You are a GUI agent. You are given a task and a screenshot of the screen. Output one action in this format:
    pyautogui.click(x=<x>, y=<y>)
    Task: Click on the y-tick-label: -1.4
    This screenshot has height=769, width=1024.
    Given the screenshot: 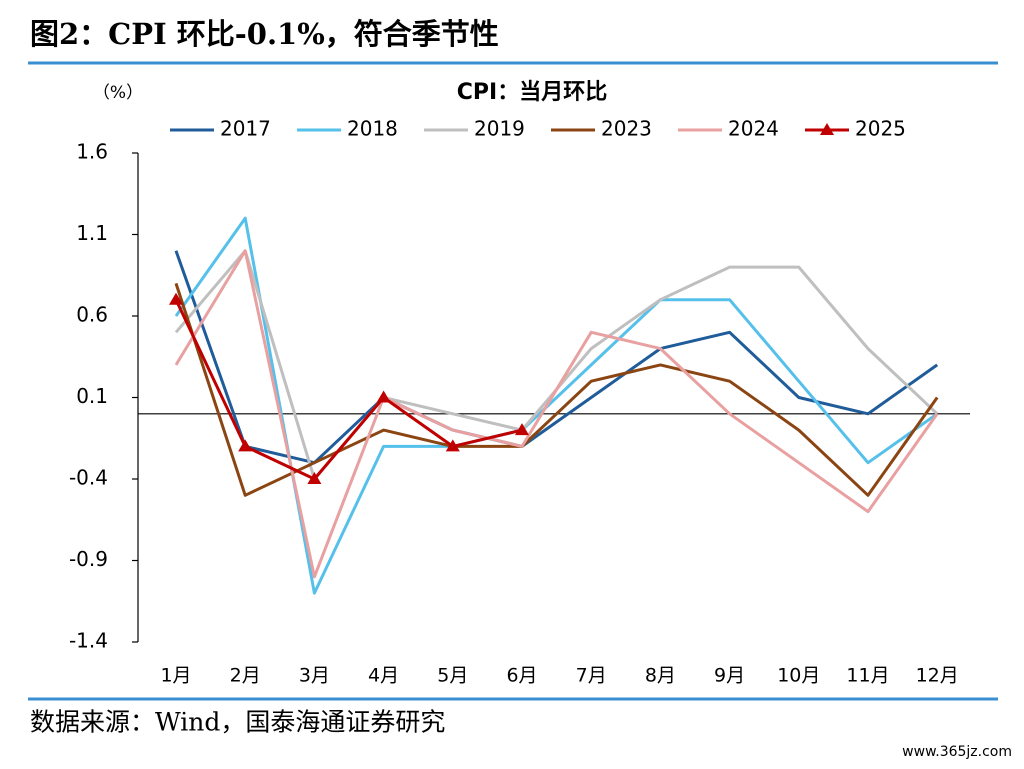 What is the action you would take?
    pyautogui.click(x=88, y=641)
    